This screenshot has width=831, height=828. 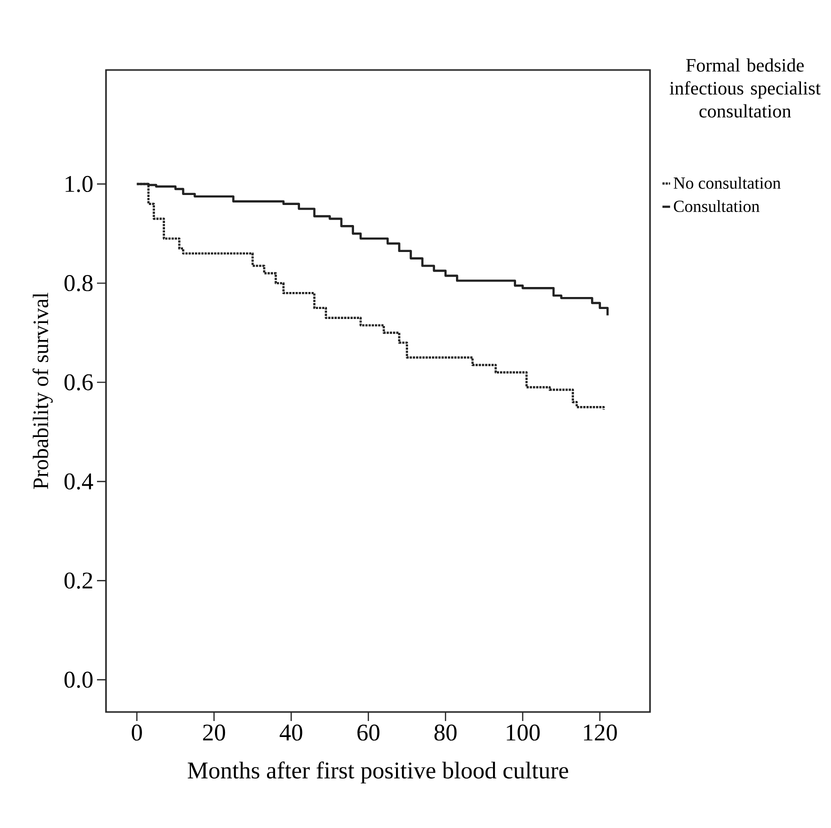 I want to click on y-tick-label: 0.8, so click(x=78, y=283).